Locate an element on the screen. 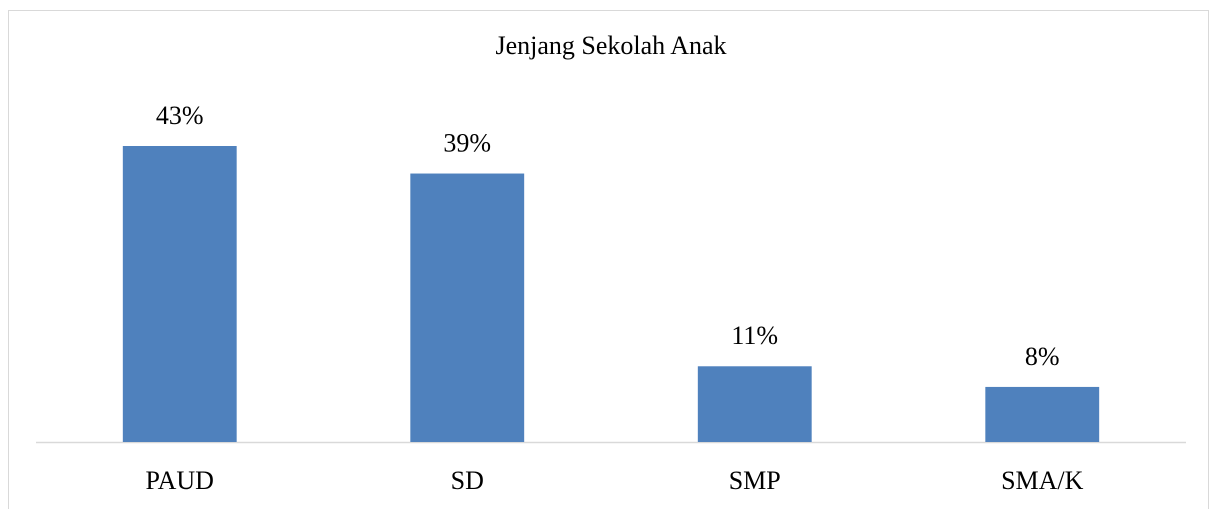  data-label: 43% is located at coordinates (180, 115).